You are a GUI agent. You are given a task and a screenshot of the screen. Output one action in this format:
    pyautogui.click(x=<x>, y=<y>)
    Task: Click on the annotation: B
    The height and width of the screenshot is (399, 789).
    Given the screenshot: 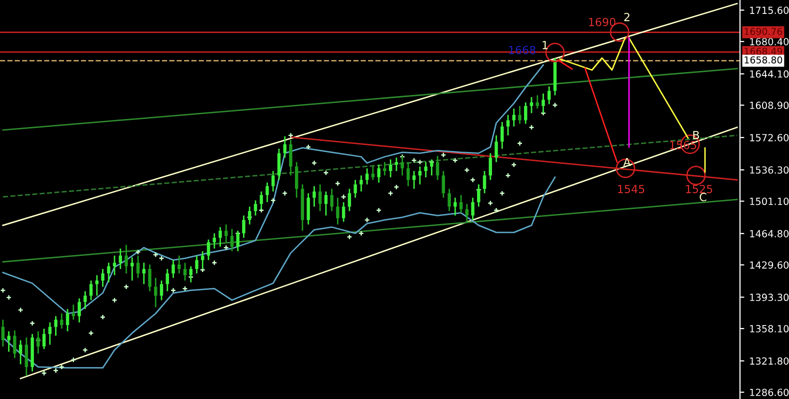 What is the action you would take?
    pyautogui.click(x=696, y=135)
    